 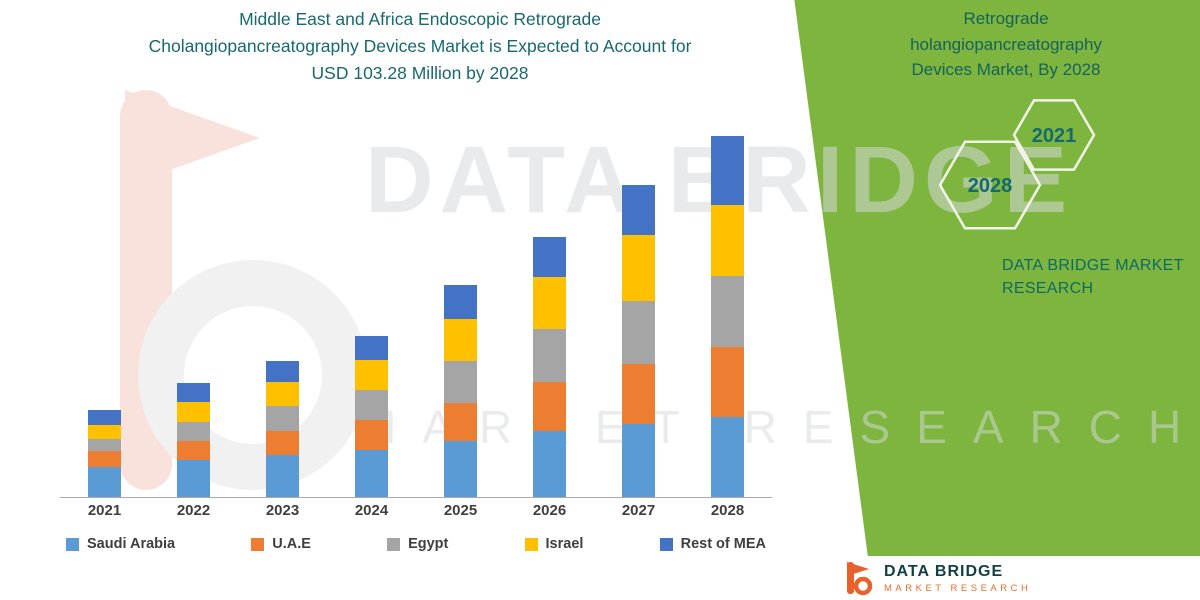 I want to click on footer-logo-strip: DATA BRIDGE MARKET RESEARCH, so click(x=1016, y=578).